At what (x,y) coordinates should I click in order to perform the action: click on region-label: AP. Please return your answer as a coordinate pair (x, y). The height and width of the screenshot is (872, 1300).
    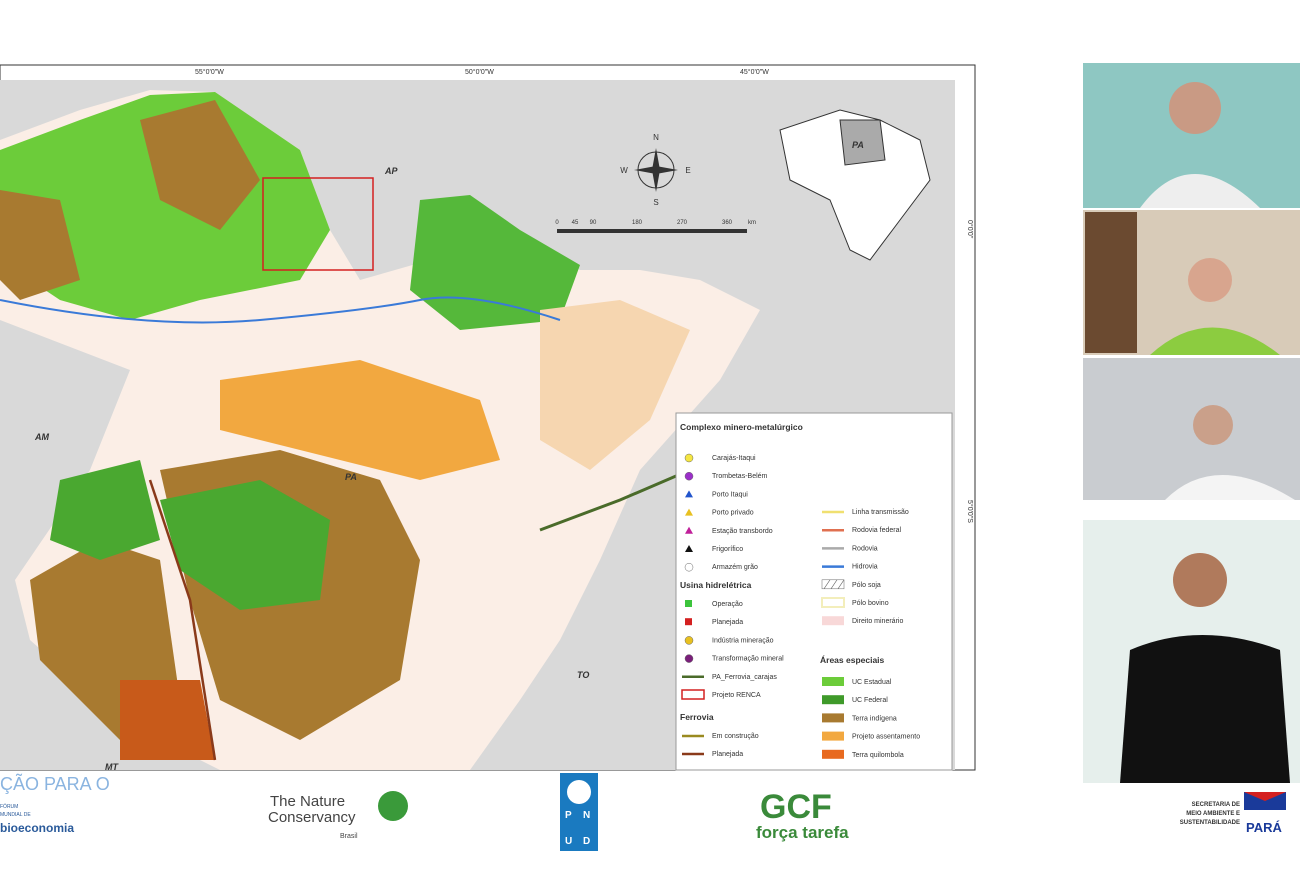
    Looking at the image, I should click on (391, 171).